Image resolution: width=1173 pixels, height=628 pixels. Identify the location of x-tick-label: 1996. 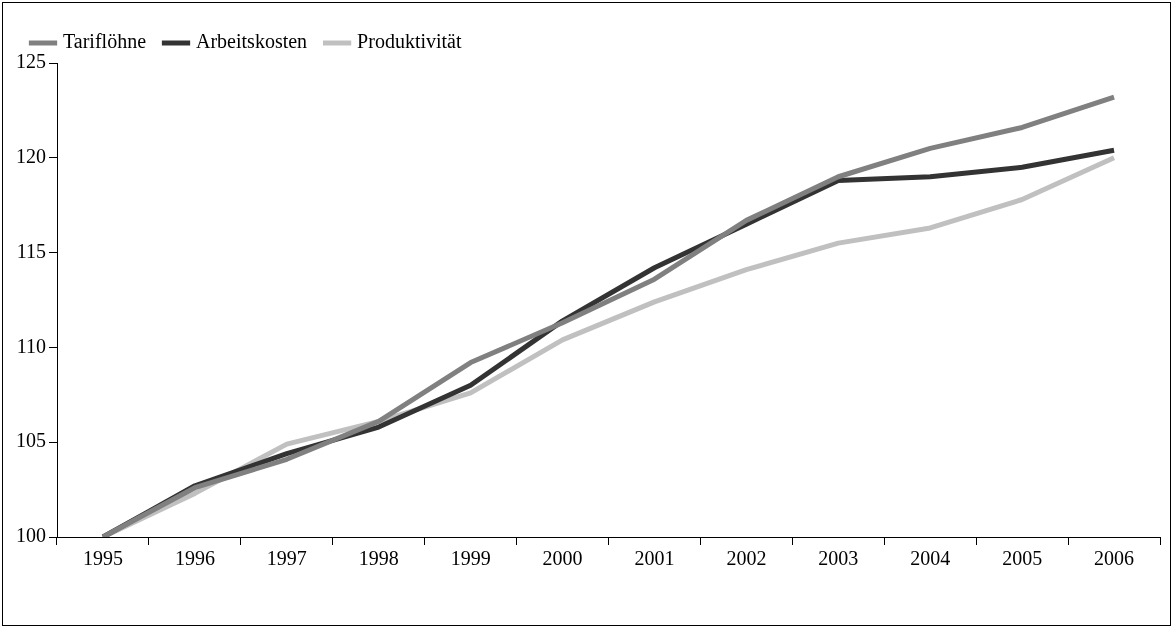
(194, 558).